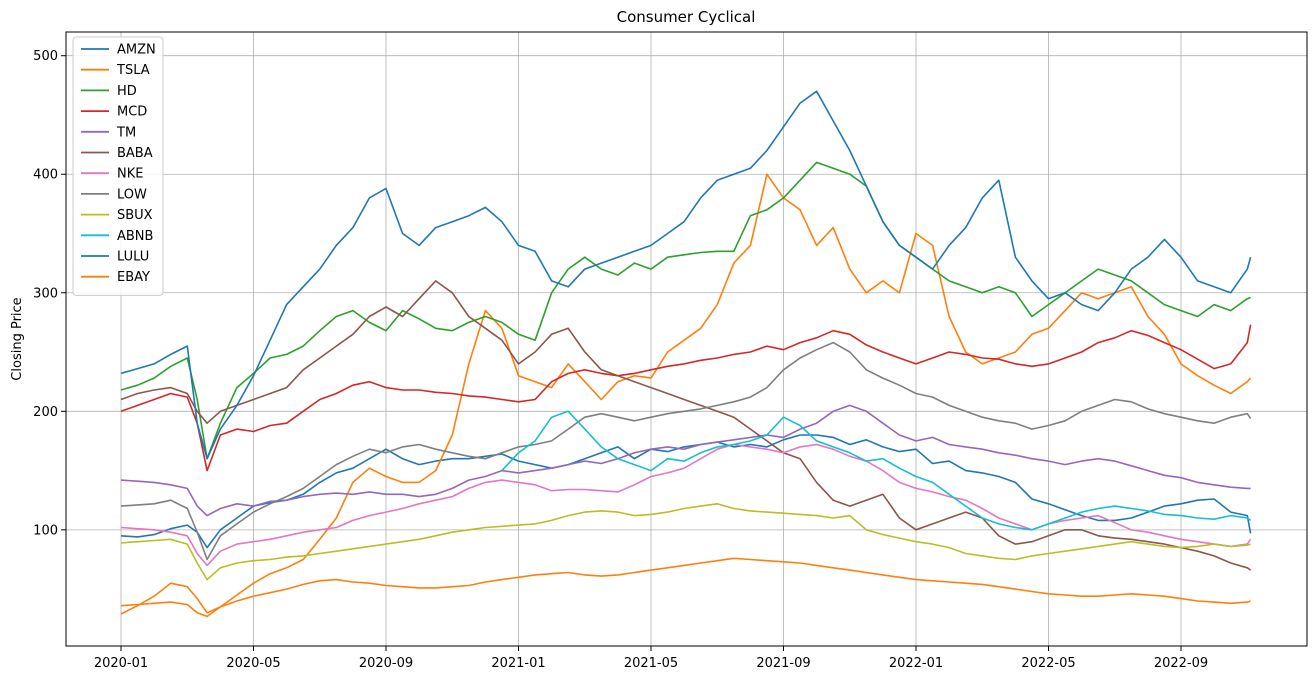  Describe the element at coordinates (132, 112) in the screenshot. I see `legend-label: MCD` at that location.